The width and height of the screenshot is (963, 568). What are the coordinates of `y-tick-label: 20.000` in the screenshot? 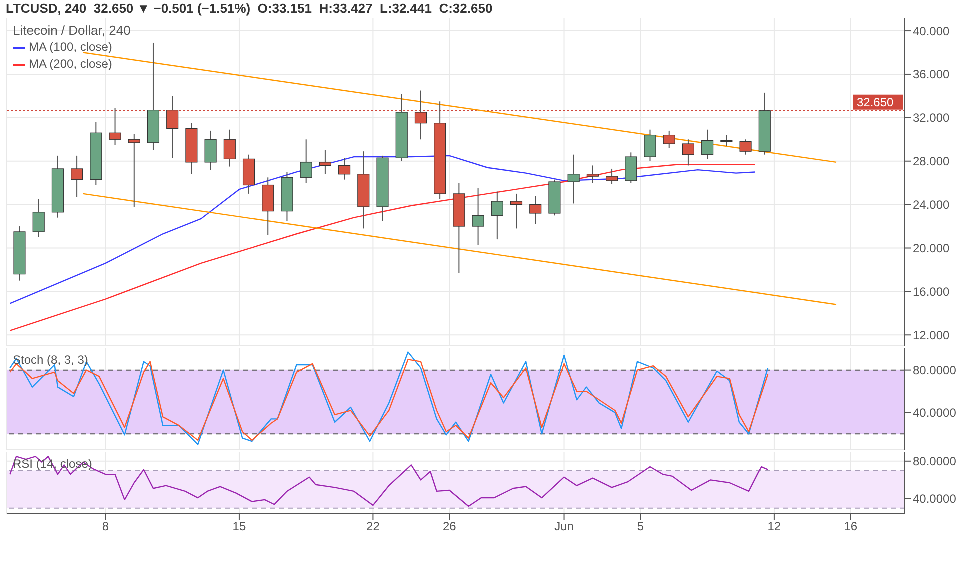 It's located at (931, 249).